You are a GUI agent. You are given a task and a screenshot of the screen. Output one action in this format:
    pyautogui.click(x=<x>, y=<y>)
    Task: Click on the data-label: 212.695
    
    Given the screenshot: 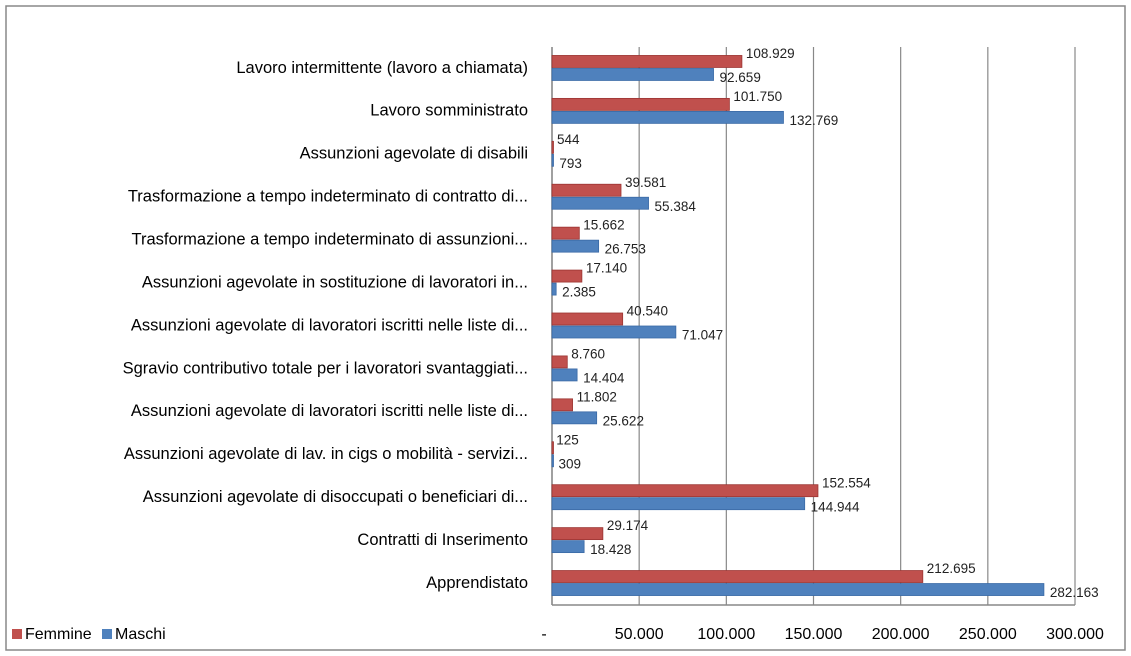 What is the action you would take?
    pyautogui.click(x=951, y=568)
    